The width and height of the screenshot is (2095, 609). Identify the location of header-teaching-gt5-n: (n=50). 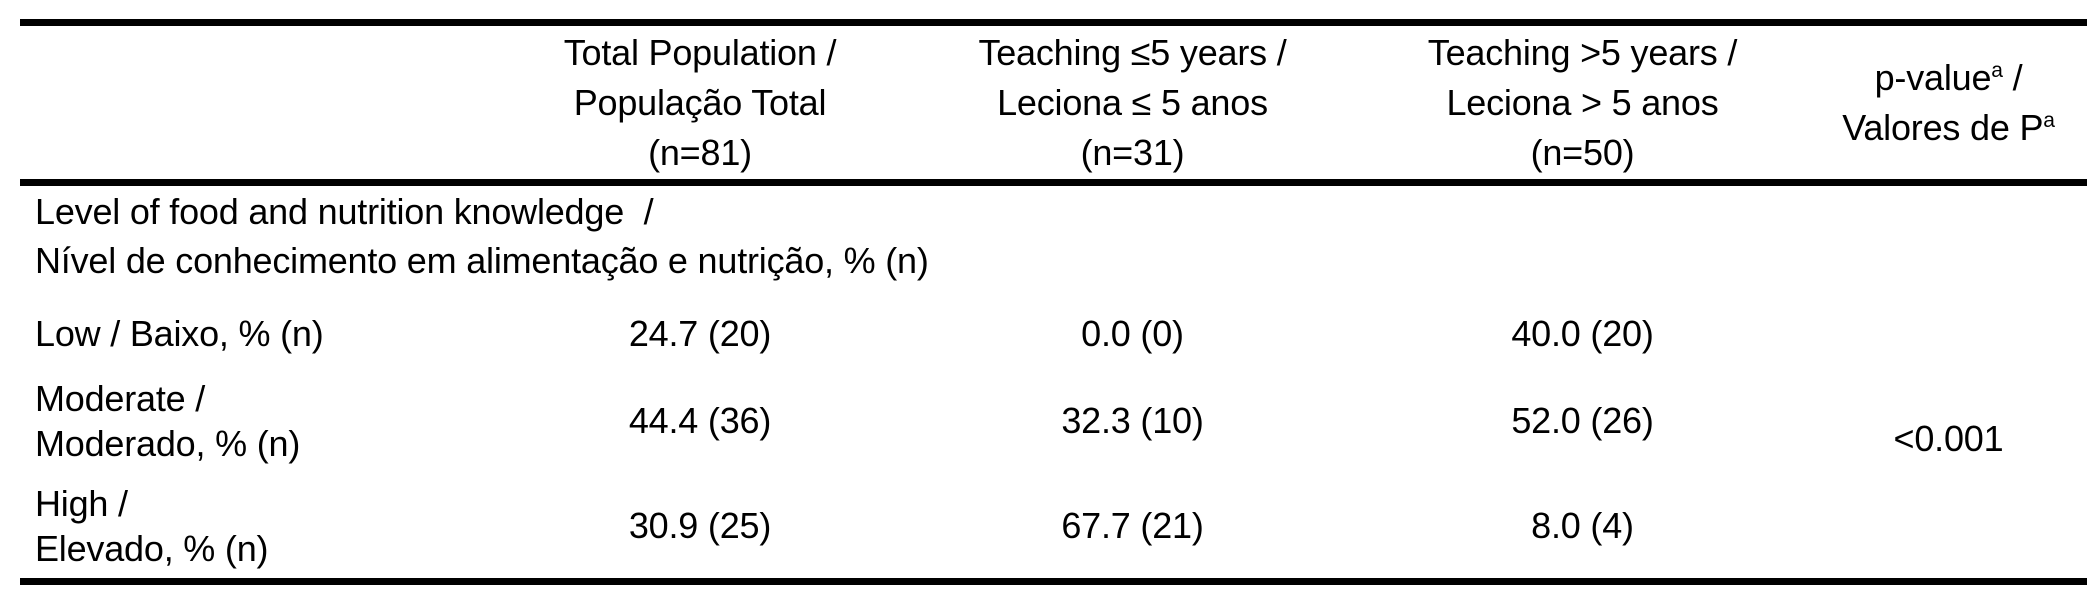
(1582, 152).